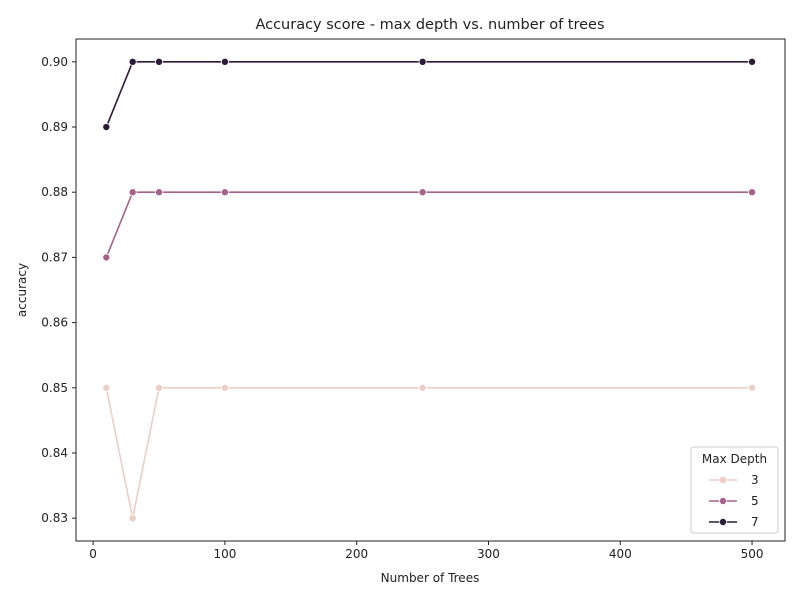 The image size is (800, 600). What do you see at coordinates (54, 518) in the screenshot?
I see `y-tick-label: 0.83` at bounding box center [54, 518].